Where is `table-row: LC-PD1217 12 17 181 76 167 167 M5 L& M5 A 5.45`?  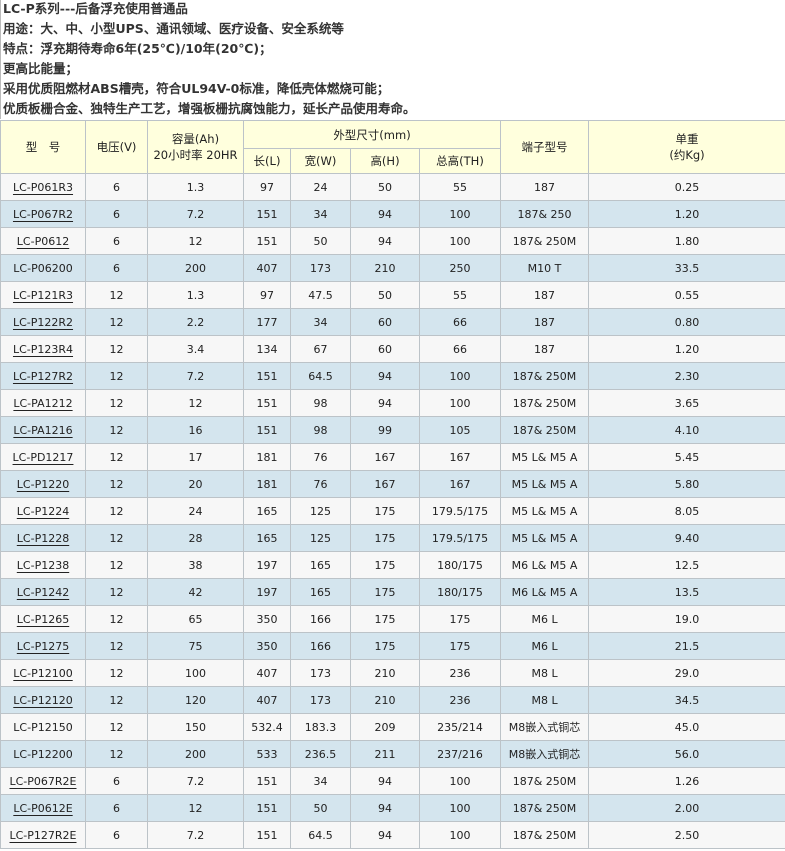
table-row: LC-PD1217 12 17 181 76 167 167 M5 L& M5 A 5.45 is located at coordinates (392, 457).